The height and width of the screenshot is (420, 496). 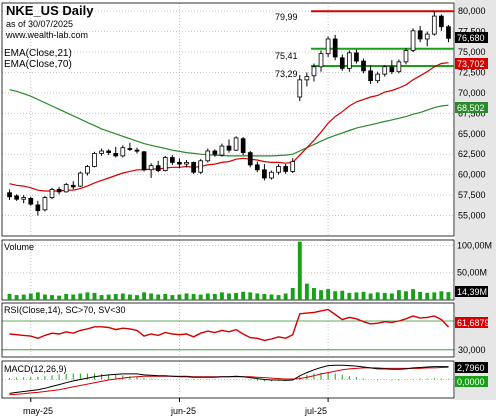 I want to click on svg-text: 73,702, so click(x=471, y=64).